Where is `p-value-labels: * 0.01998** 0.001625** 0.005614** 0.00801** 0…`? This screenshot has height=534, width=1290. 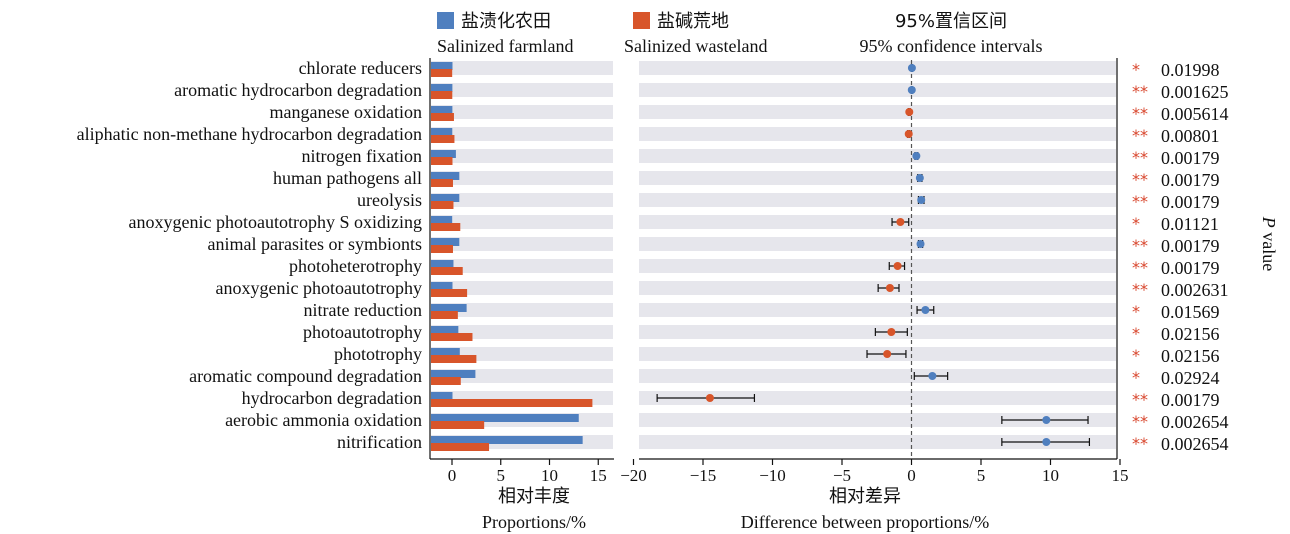 p-value-labels: * 0.01998** 0.001625** 0.005614** 0.00801** 0… is located at coordinates (1180, 257).